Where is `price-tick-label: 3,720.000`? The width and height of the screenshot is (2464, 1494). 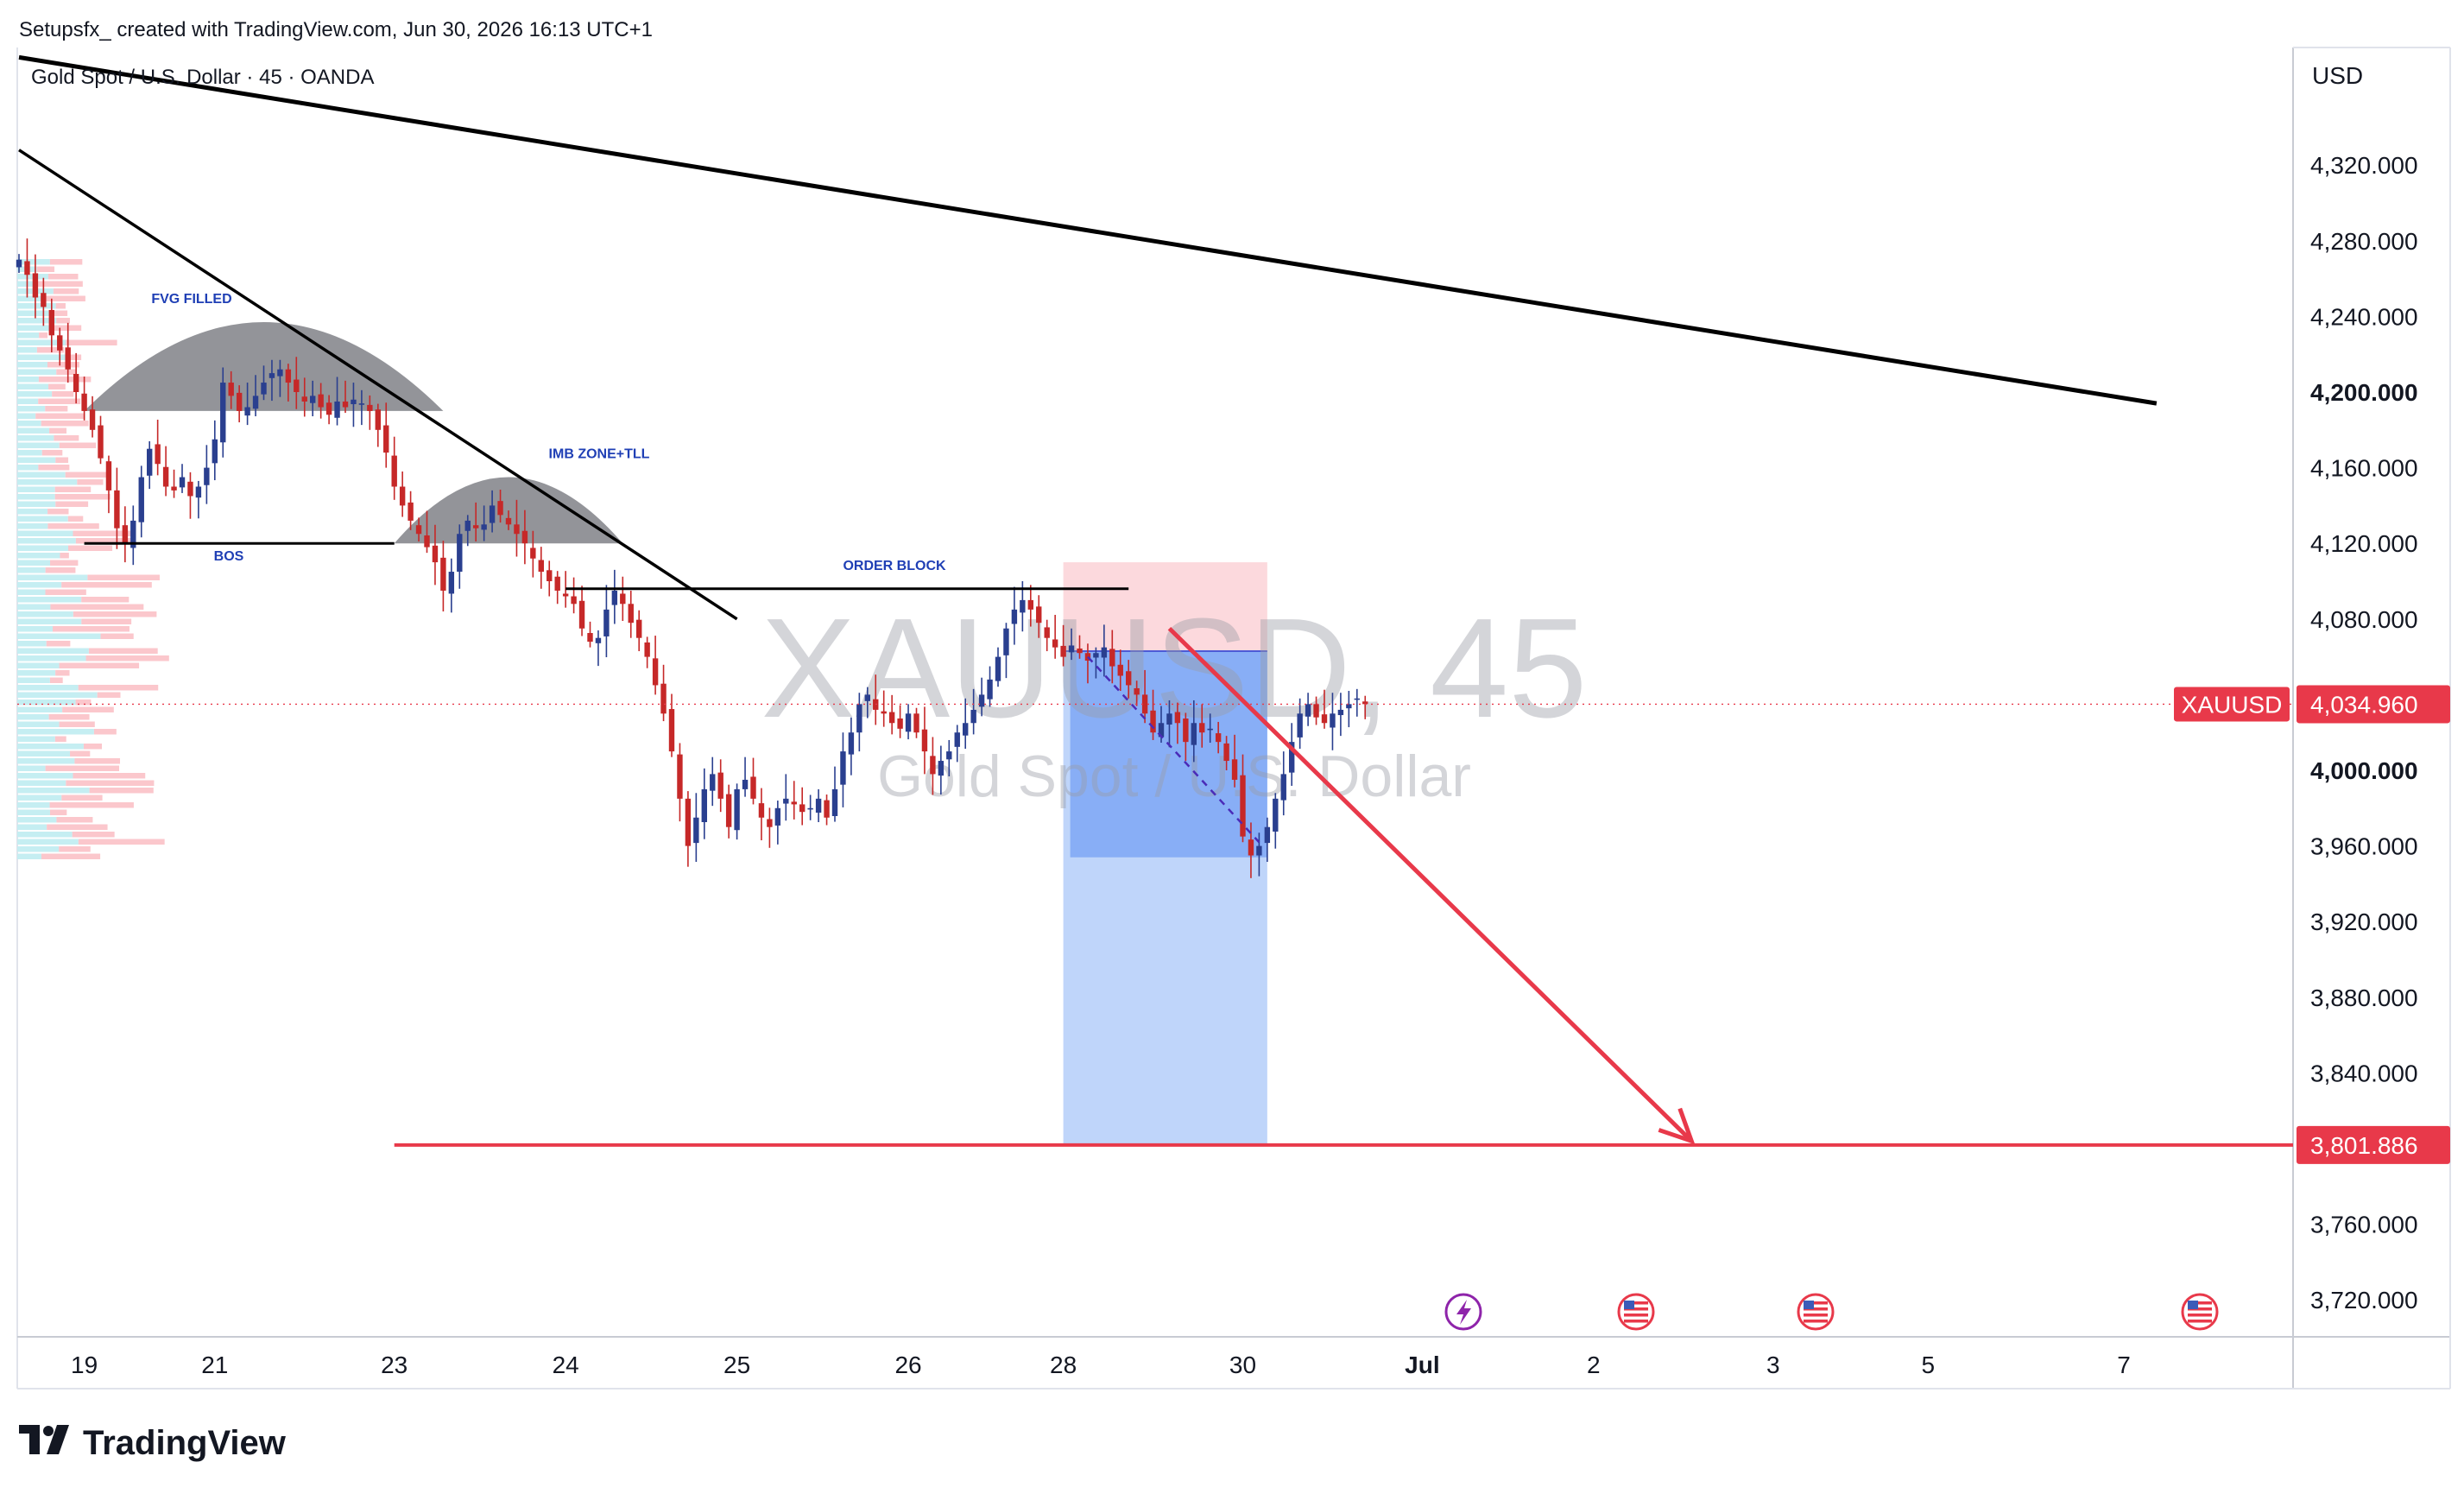 price-tick-label: 3,720.000 is located at coordinates (2364, 1300).